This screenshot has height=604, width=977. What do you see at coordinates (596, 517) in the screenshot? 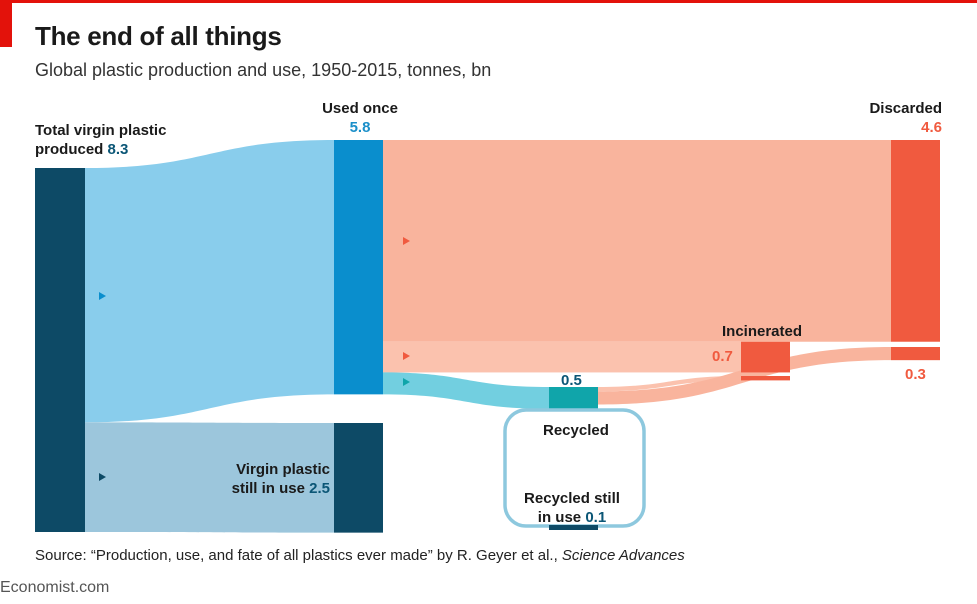
I see `recycled-still-in-use-value: 0.1` at bounding box center [596, 517].